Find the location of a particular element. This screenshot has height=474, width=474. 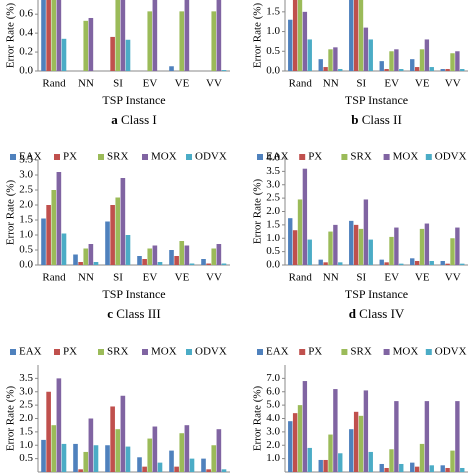

bars is located at coordinates (134, 35).